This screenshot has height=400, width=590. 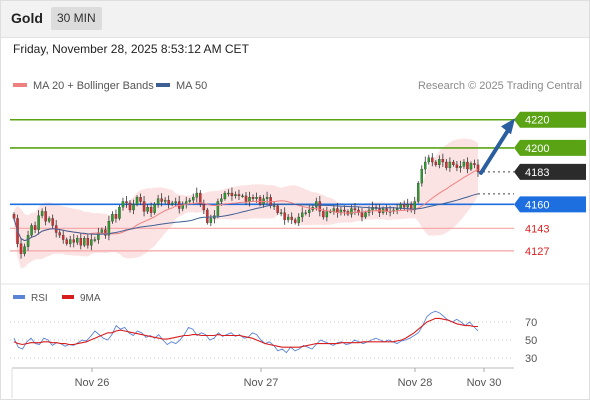 What do you see at coordinates (131, 49) in the screenshot?
I see `chart-datetime: Friday, November 28, 2025 8:53:12 AM CET` at bounding box center [131, 49].